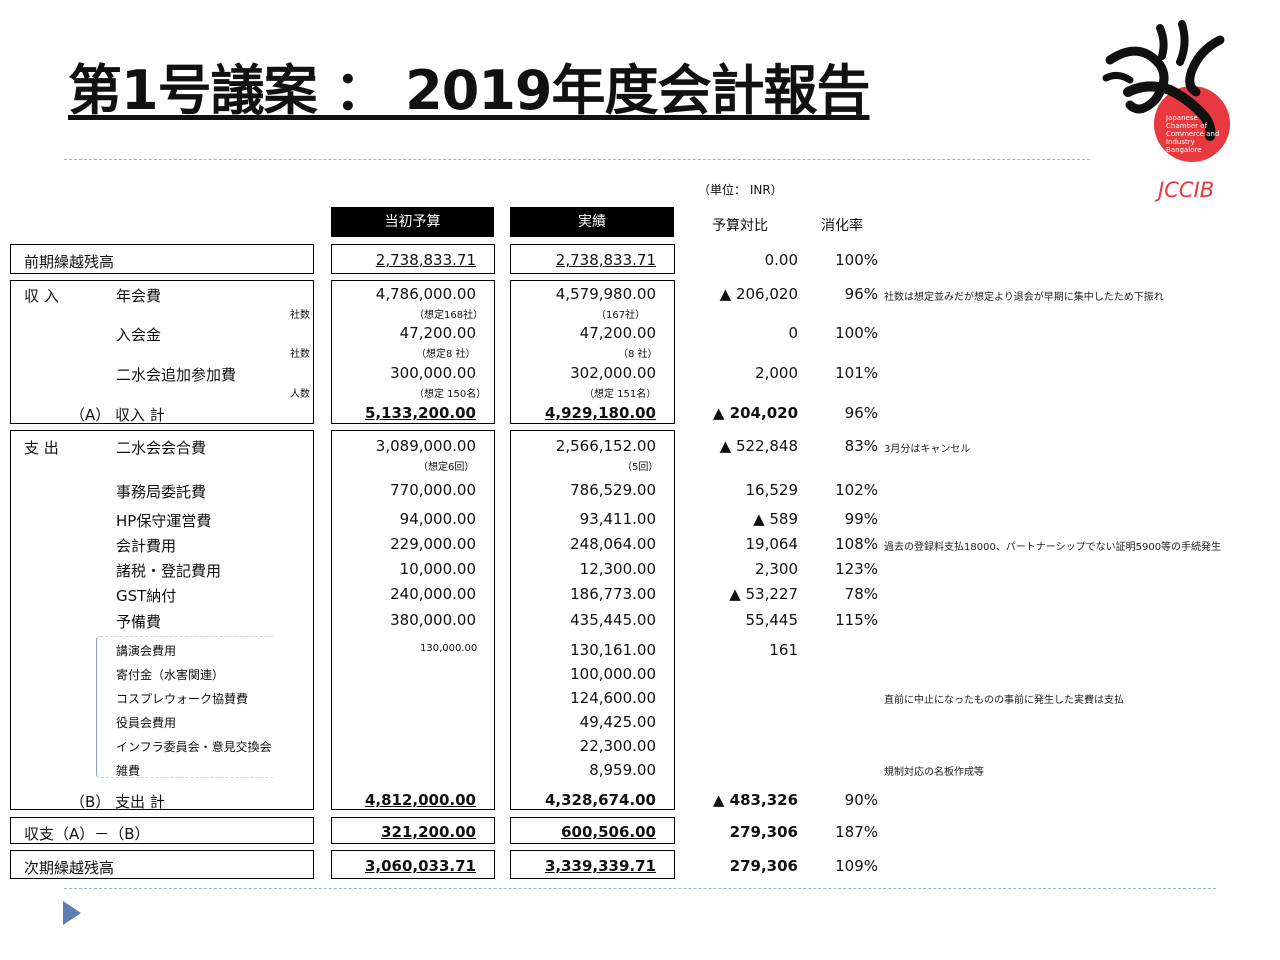  What do you see at coordinates (592, 222) in the screenshot?
I see `actual-column-header: 実績` at bounding box center [592, 222].